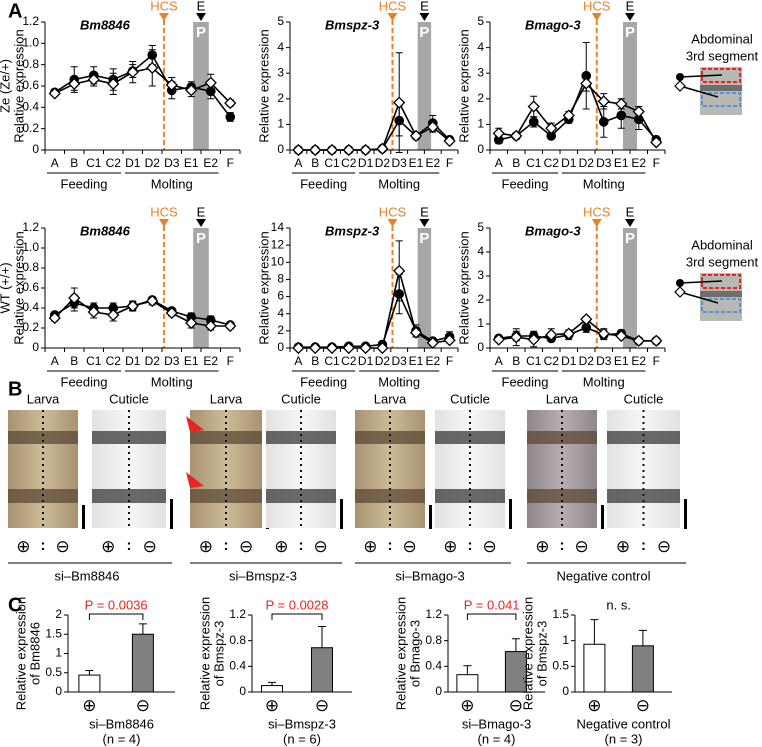 The height and width of the screenshot is (747, 762). What do you see at coordinates (30, 43) in the screenshot?
I see `y-tick-label: 1.0` at bounding box center [30, 43].